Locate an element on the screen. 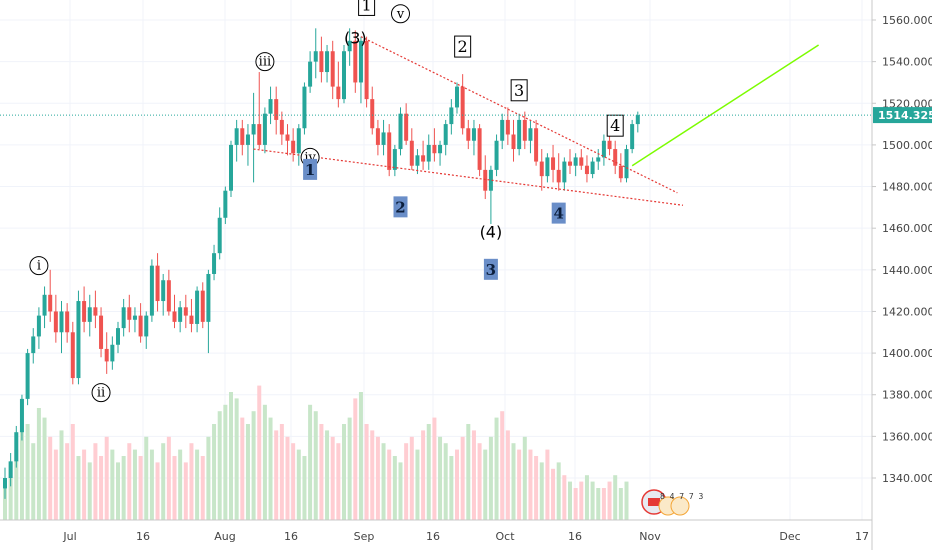 This screenshot has height=550, width=932. price-tick-label: 1520.000 is located at coordinates (907, 103).